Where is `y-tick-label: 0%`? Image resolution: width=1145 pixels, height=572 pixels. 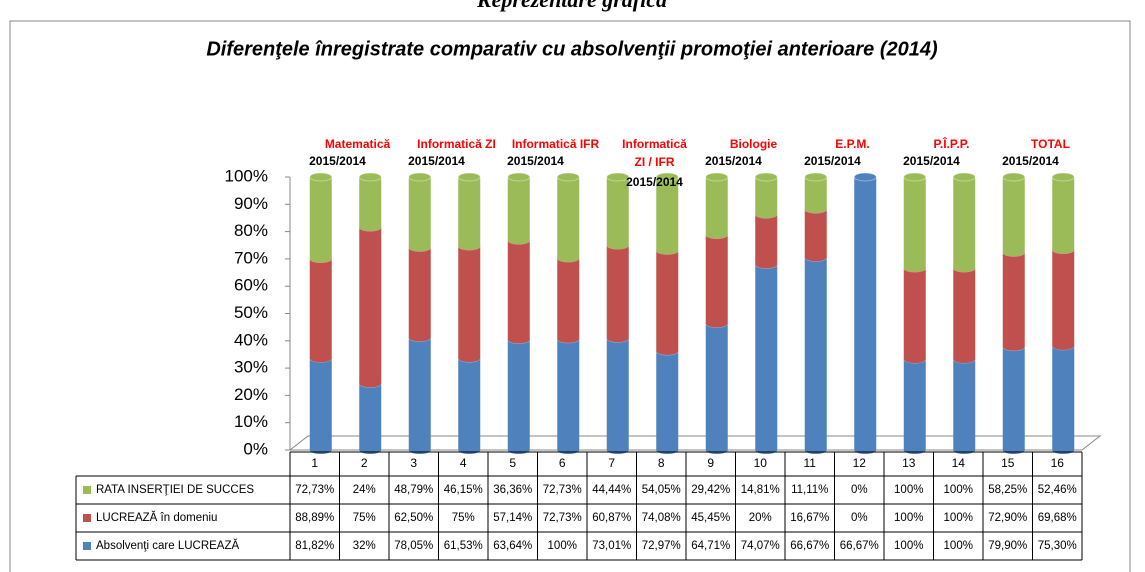 y-tick-label: 0% is located at coordinates (255, 448).